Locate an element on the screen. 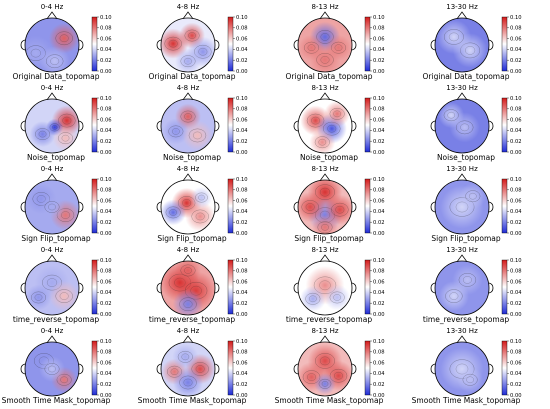 This screenshot has height=409, width=550. row-caption: Noise_topomap is located at coordinates (192, 157).